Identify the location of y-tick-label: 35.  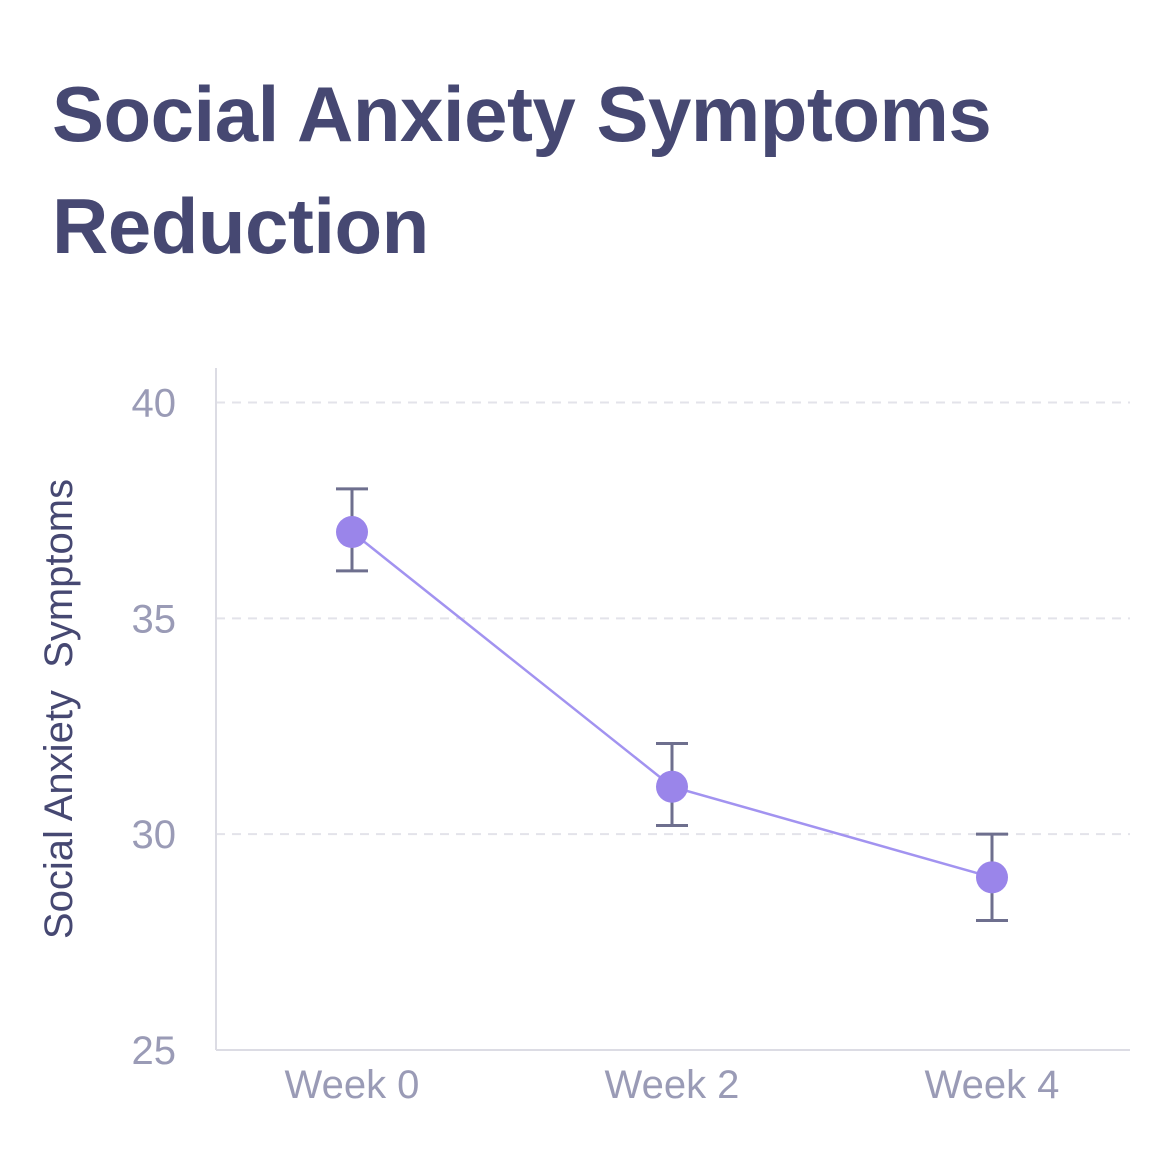
(154, 619).